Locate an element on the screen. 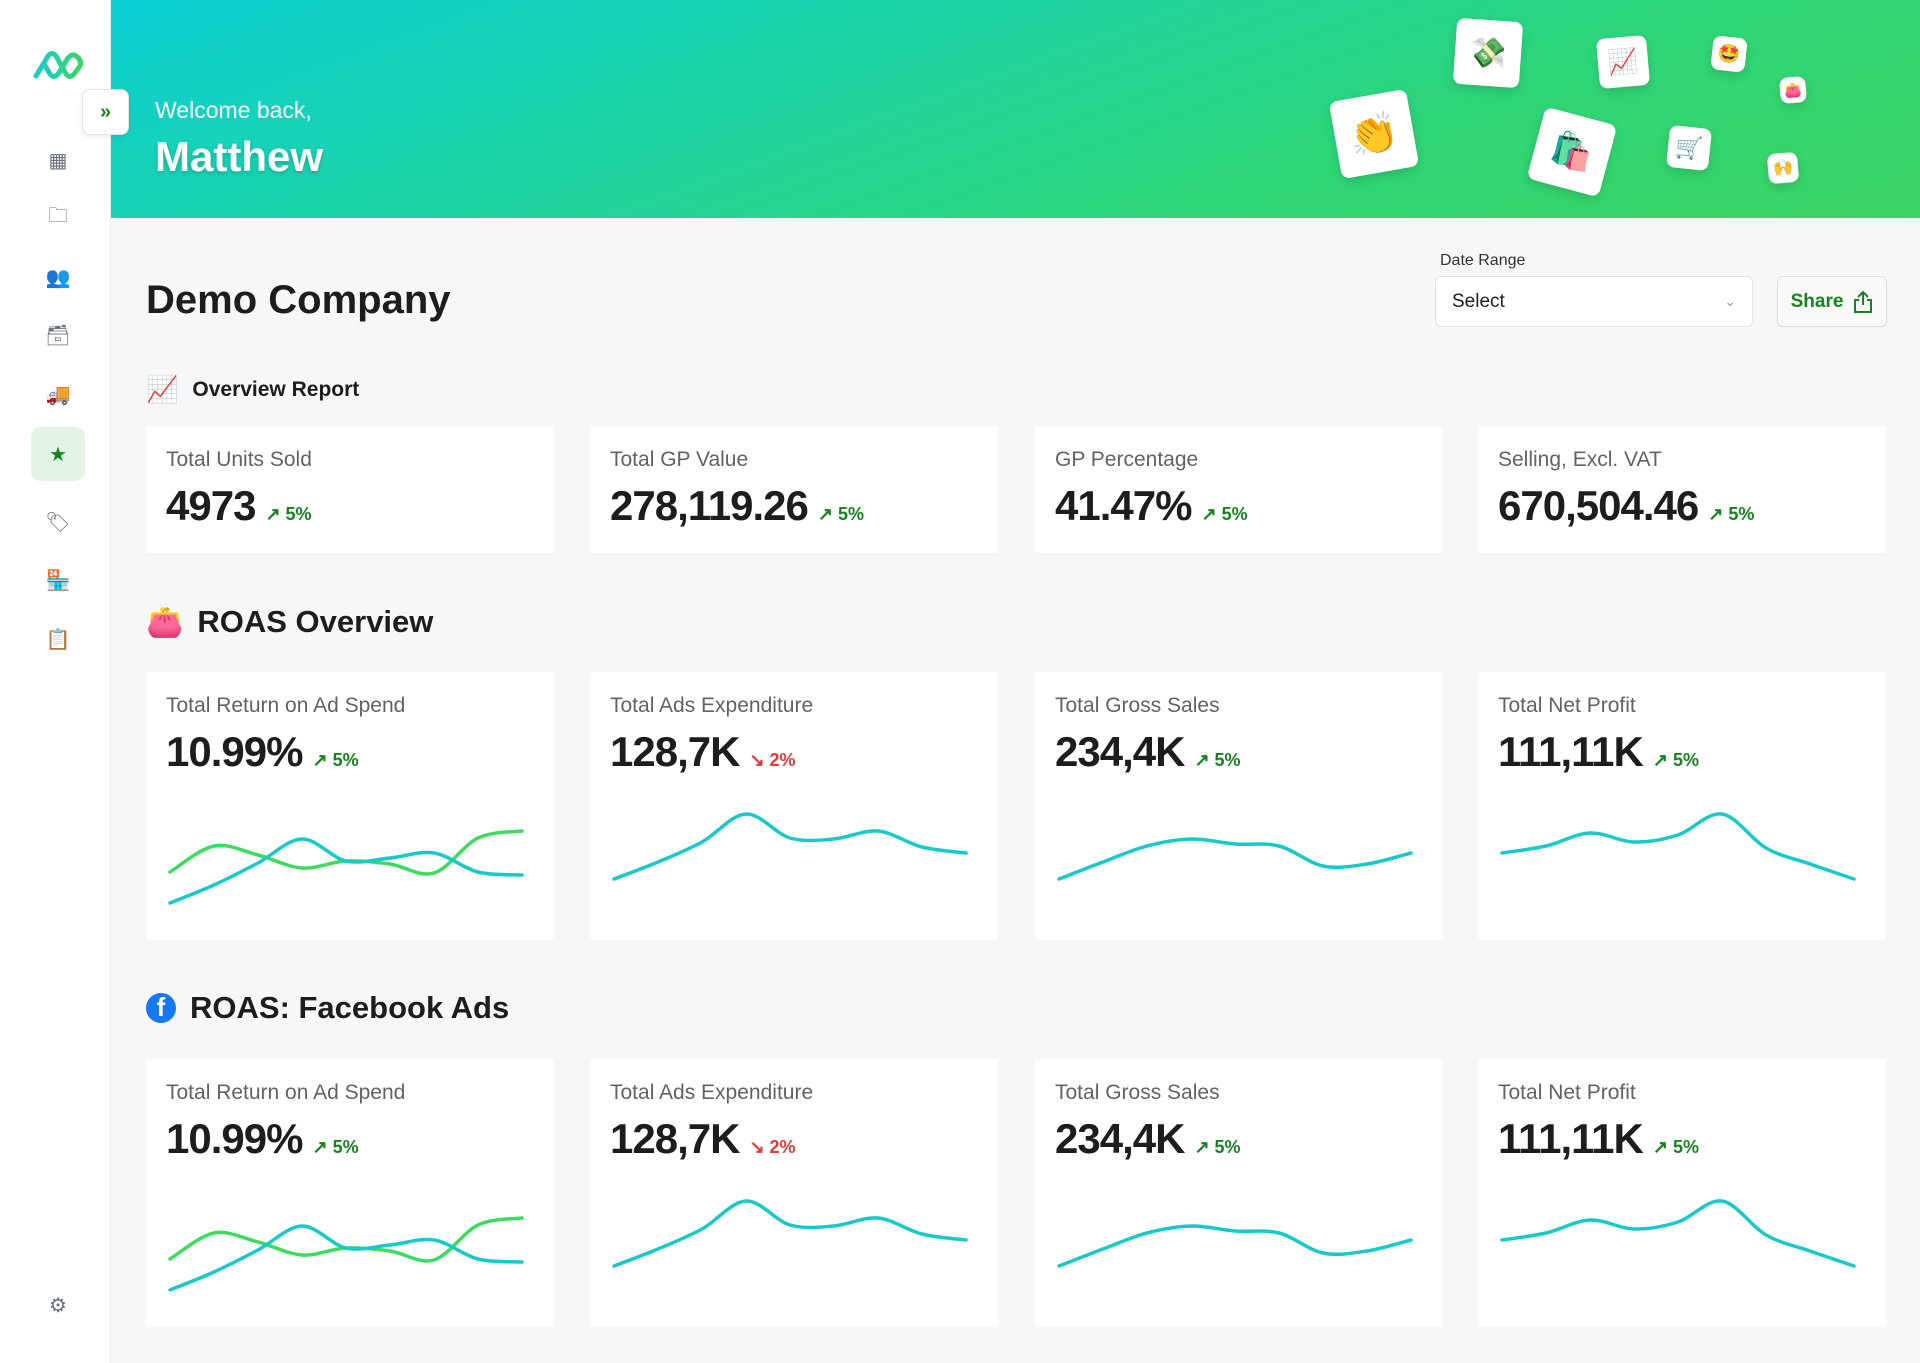 The image size is (1920, 1363). metric-label: Total GP Value is located at coordinates (679, 459).